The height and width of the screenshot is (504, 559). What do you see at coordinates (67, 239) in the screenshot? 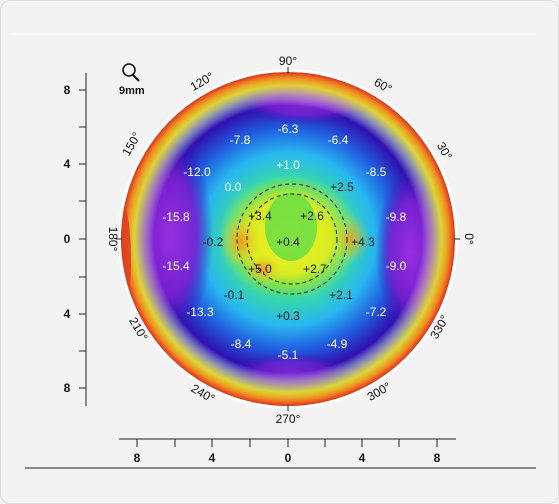
I see `left-tick-label: 0` at bounding box center [67, 239].